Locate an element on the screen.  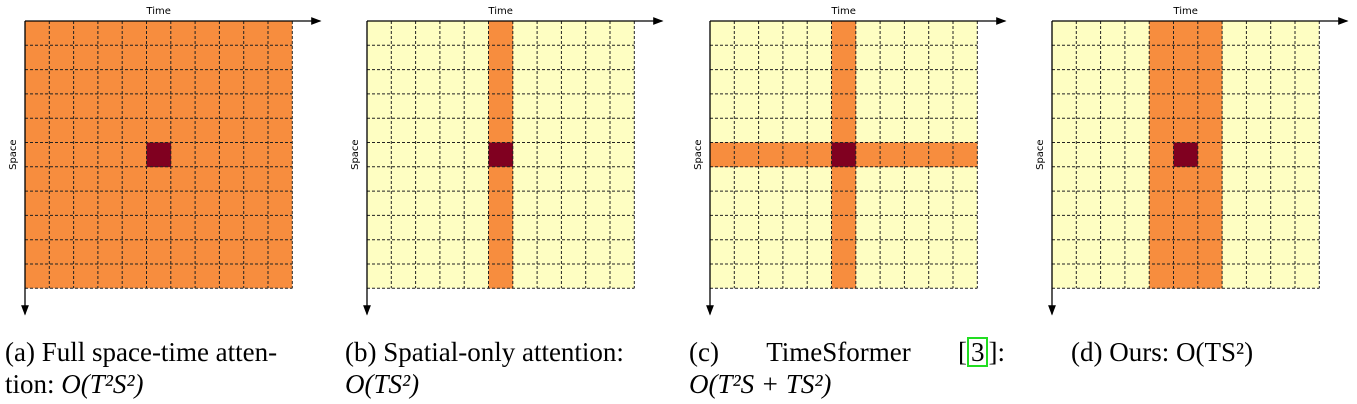
caption-timesformer: (c) TimeSformer [3]: O(T²S + TS²) is located at coordinates (850, 368).